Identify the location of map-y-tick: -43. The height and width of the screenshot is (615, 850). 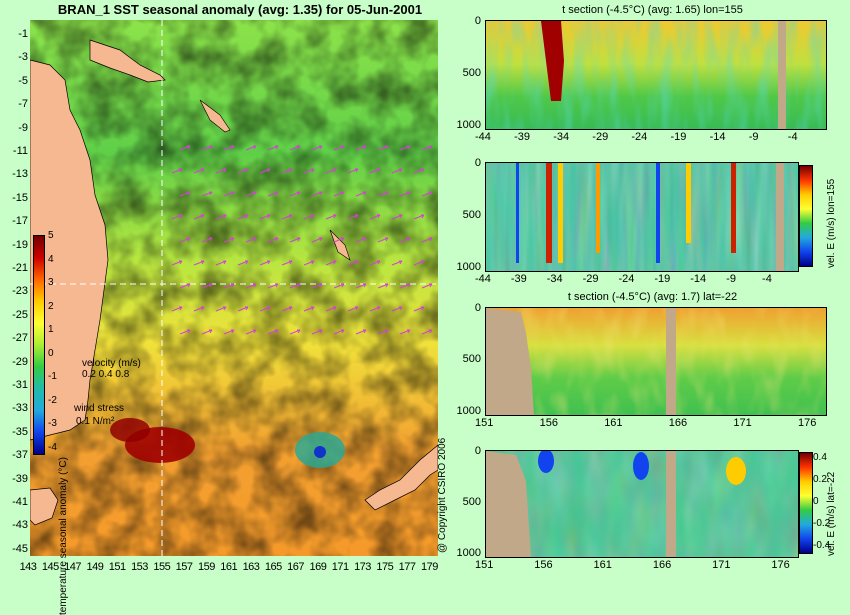
(20, 525).